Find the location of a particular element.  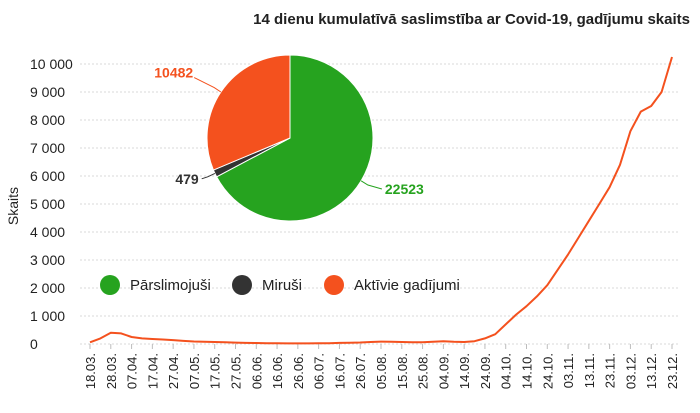

pie-value-label: 10482 is located at coordinates (173, 73).